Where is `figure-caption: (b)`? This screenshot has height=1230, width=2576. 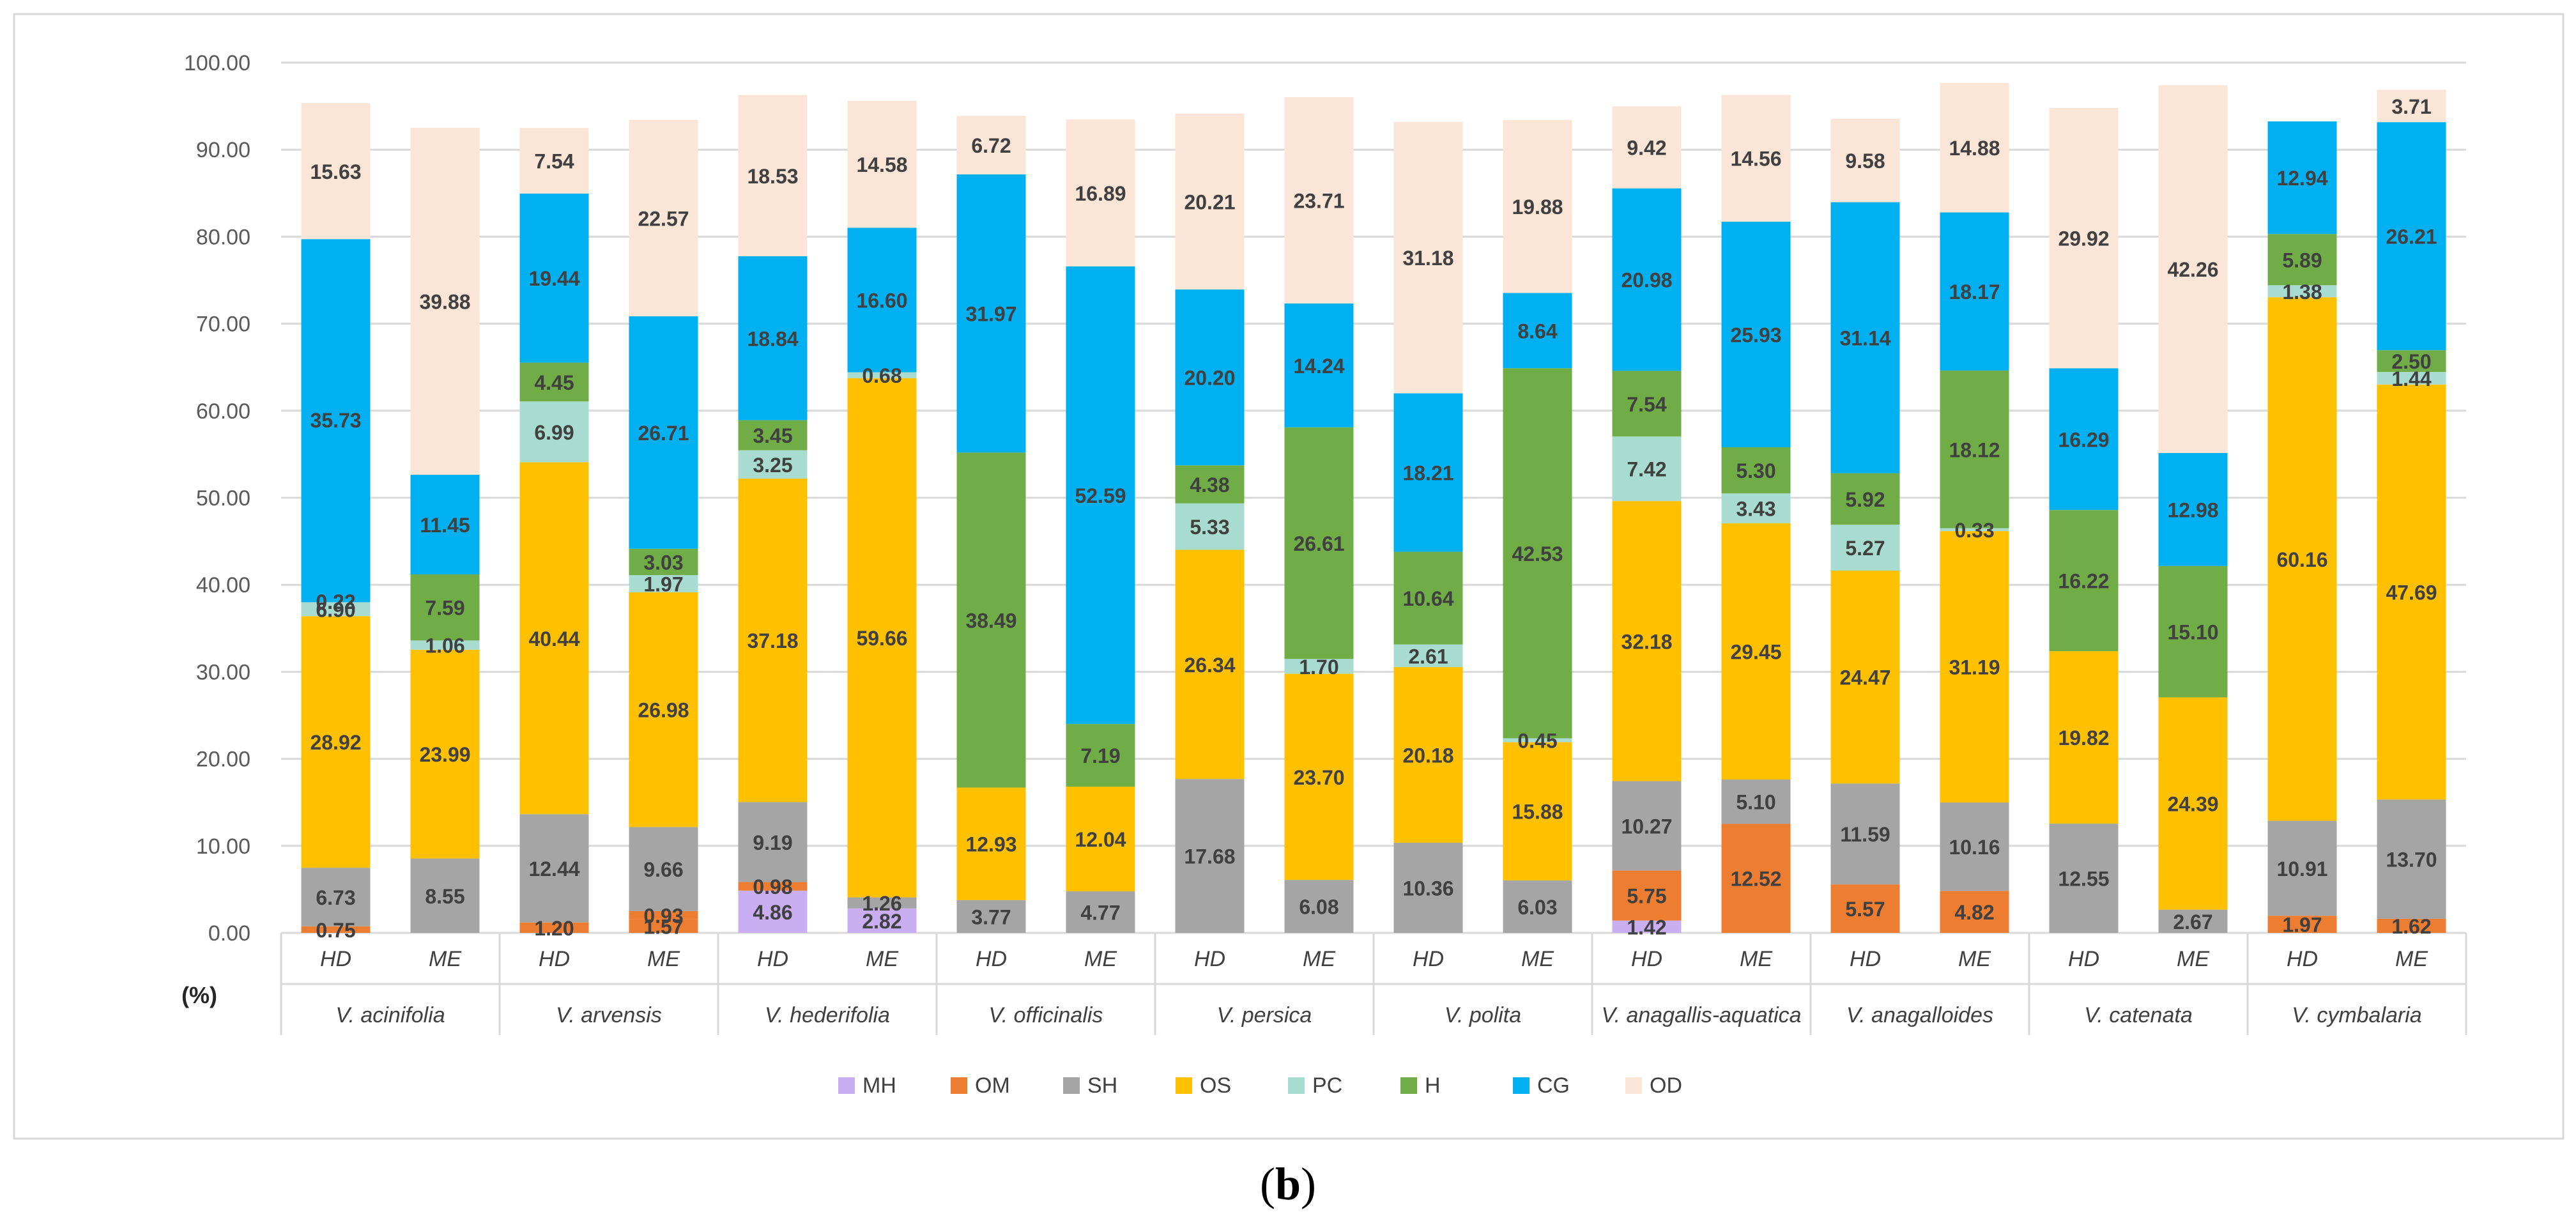 figure-caption: (b) is located at coordinates (1288, 1184).